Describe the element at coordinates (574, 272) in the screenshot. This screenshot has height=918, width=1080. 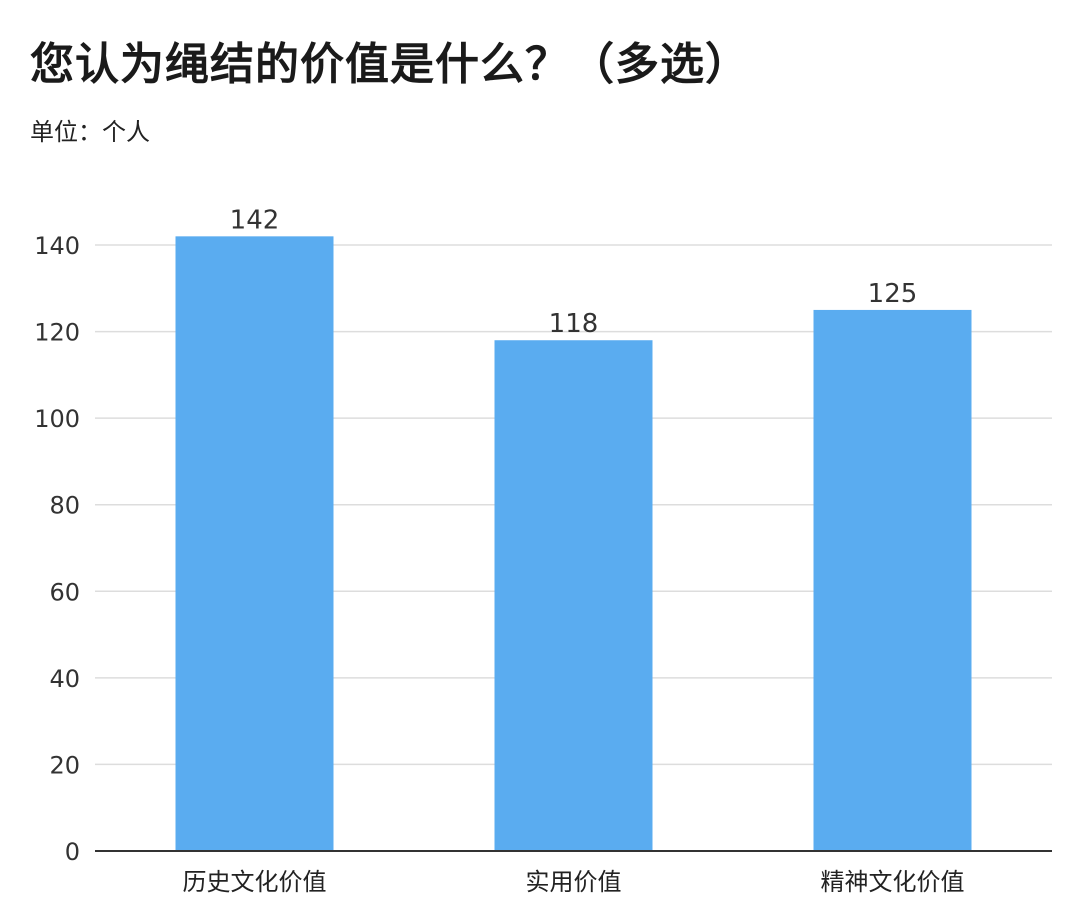
I see `data-labels: 142 118 125` at that location.